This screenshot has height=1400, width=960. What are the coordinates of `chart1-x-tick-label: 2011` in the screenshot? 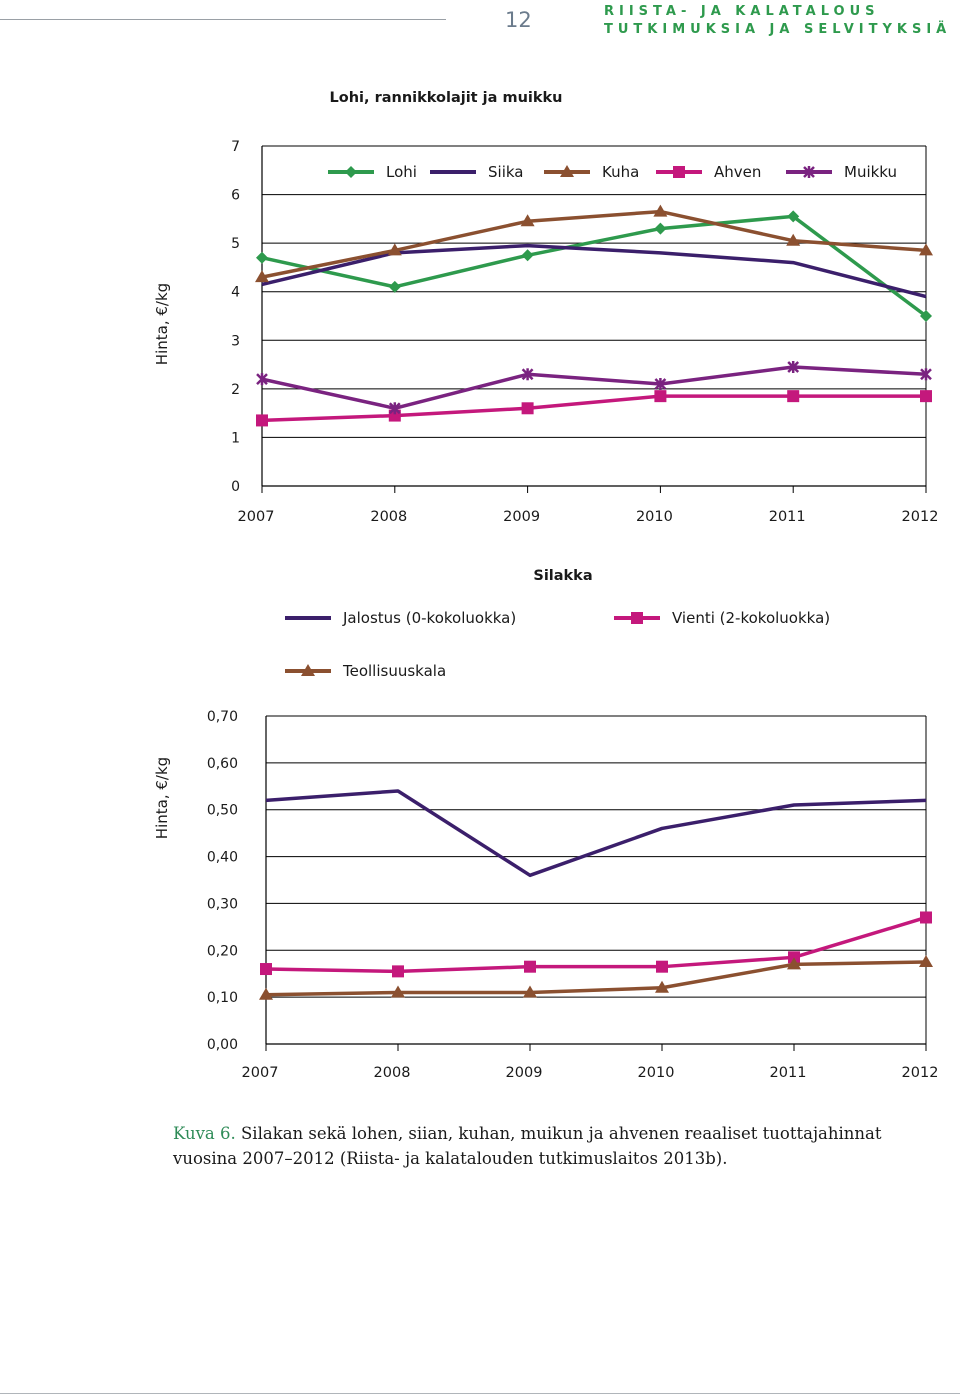 It's located at (787, 517).